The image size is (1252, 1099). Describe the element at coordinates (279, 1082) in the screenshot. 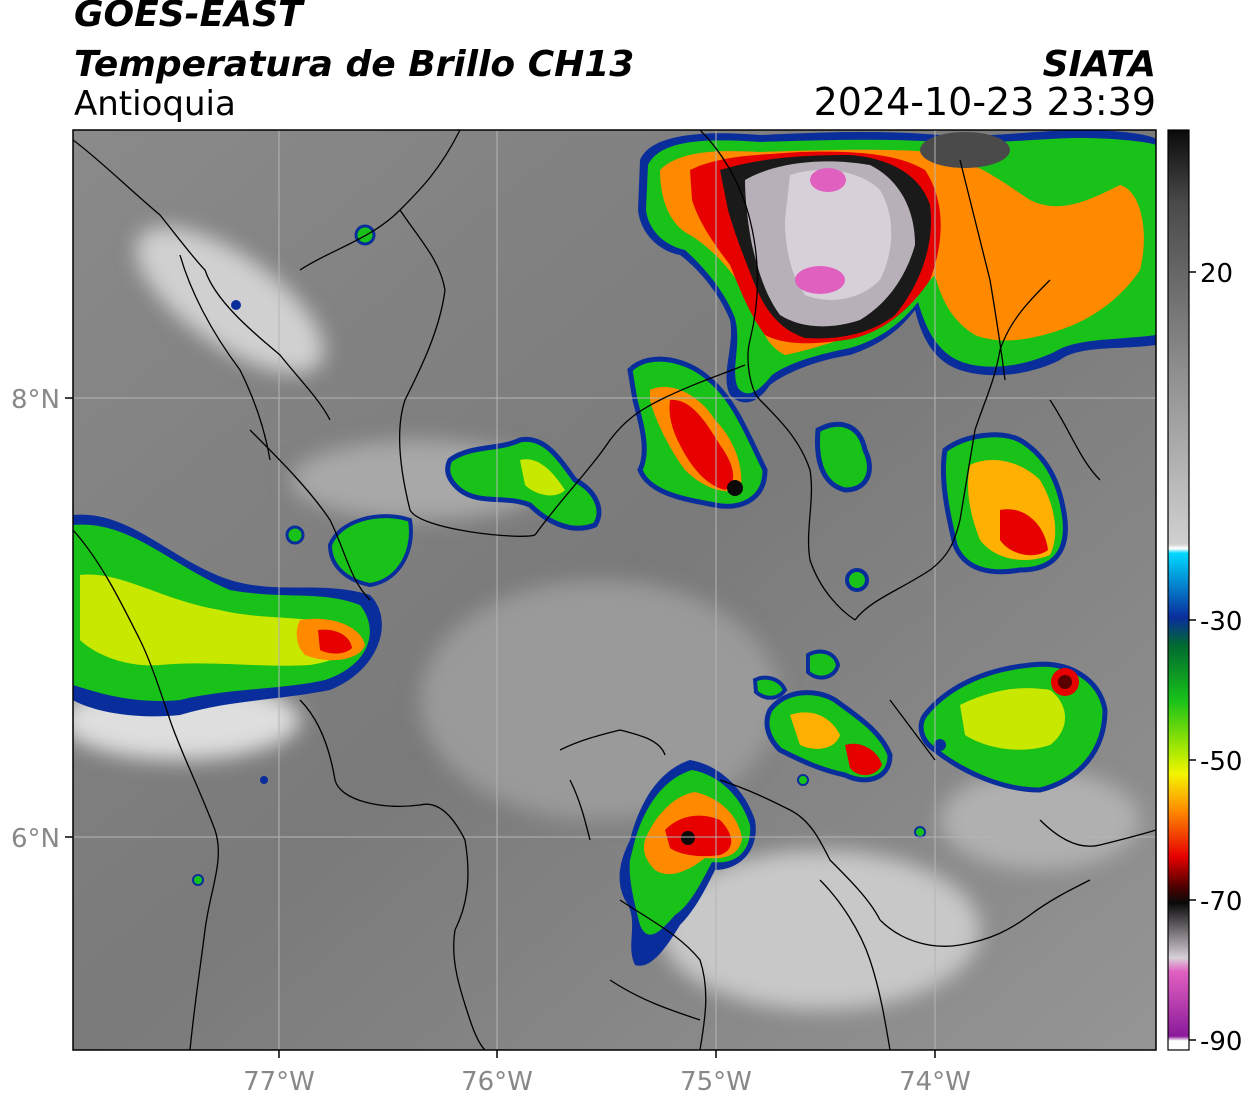

I see `lon-tick-label: 77°W` at that location.